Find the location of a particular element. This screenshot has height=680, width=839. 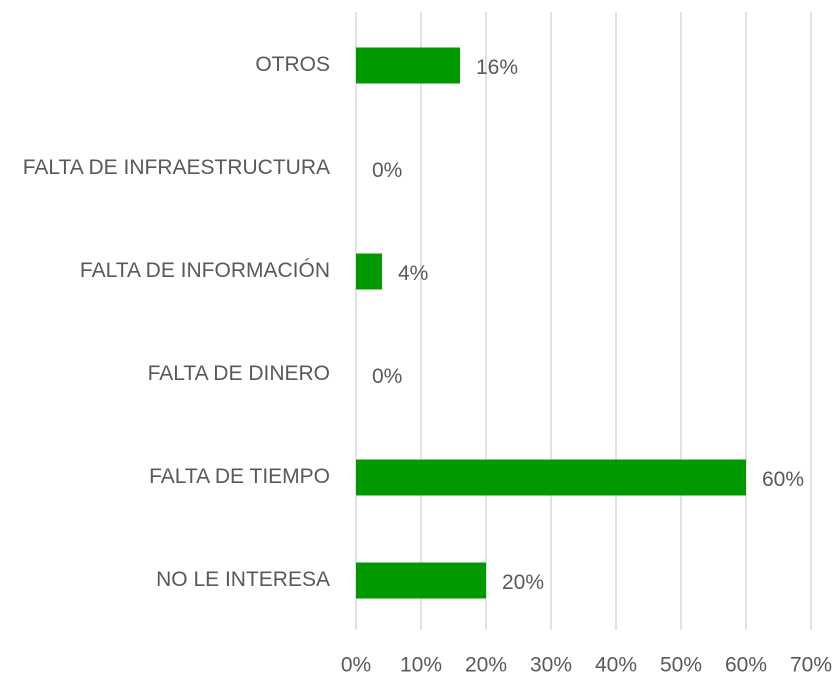

y-tick-label: OTROS is located at coordinates (292, 64).